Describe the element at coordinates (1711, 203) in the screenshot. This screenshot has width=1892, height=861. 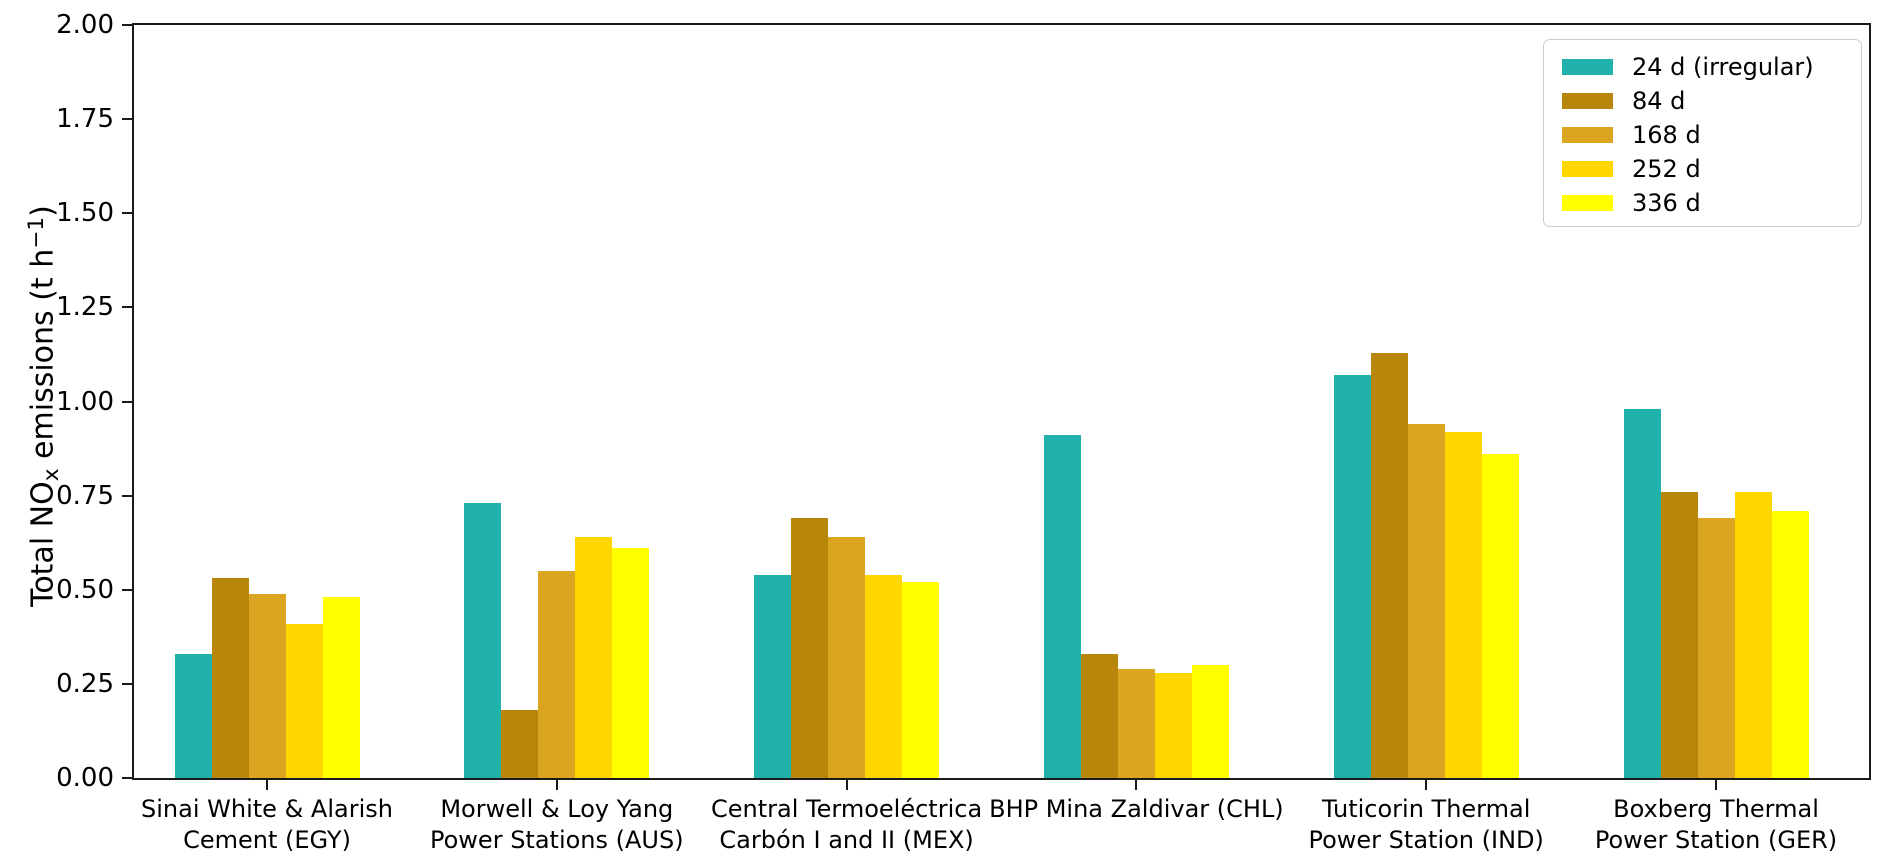
I see `legend-item: 336 d` at that location.